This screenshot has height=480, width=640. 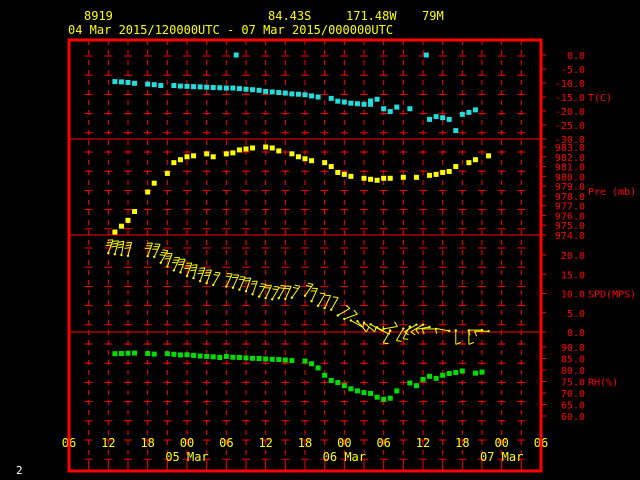 What do you see at coordinates (570, 112) in the screenshot?
I see `y-tick-label-temperature: -20.0` at bounding box center [570, 112].